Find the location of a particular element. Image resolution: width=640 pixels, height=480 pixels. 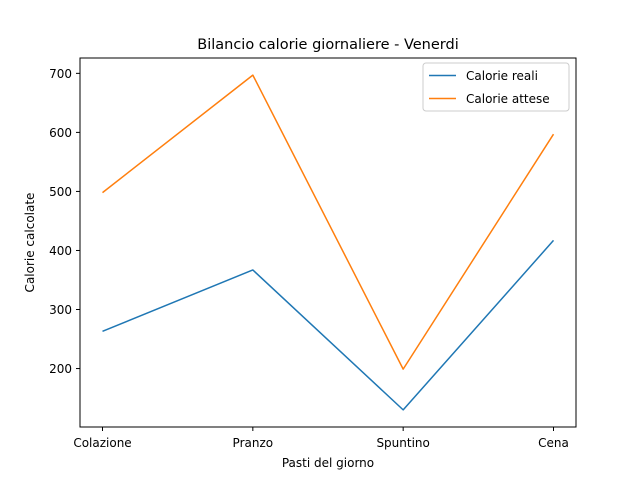

legend: Calorie reali Calorie attese is located at coordinates (496, 87).